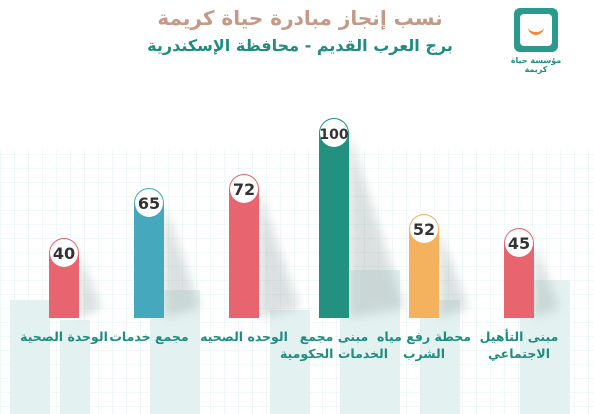 Image resolution: width=594 pixels, height=414 pixels. I want to click on chart-title: نسب إنجاز مبادرة حياة كريمة, so click(300, 18).